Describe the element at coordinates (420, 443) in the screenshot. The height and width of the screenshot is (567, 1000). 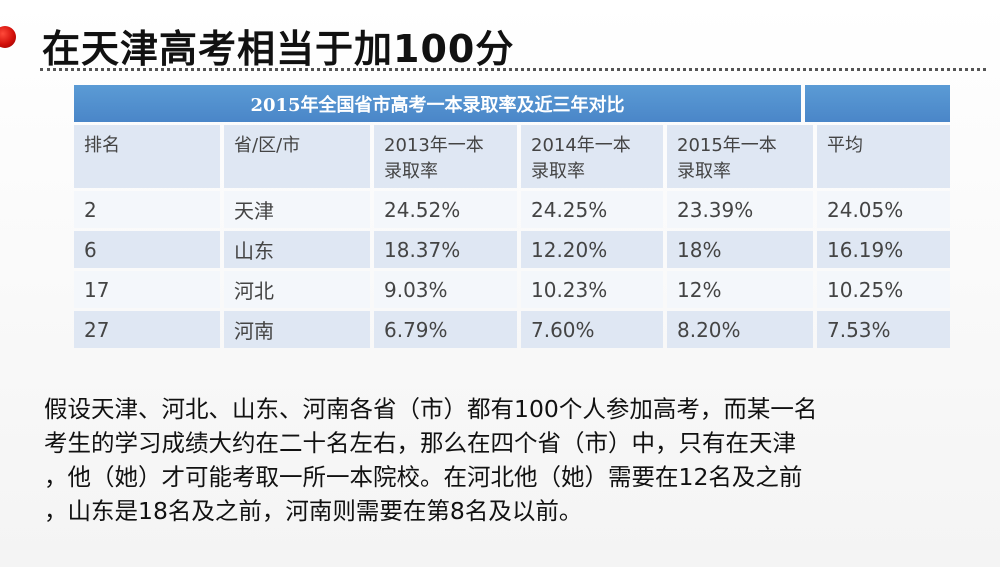
I see `paragraph-line: 考生的学习成绩大约在二十名左右，那么在四个省（市）中，只有在天津` at that location.